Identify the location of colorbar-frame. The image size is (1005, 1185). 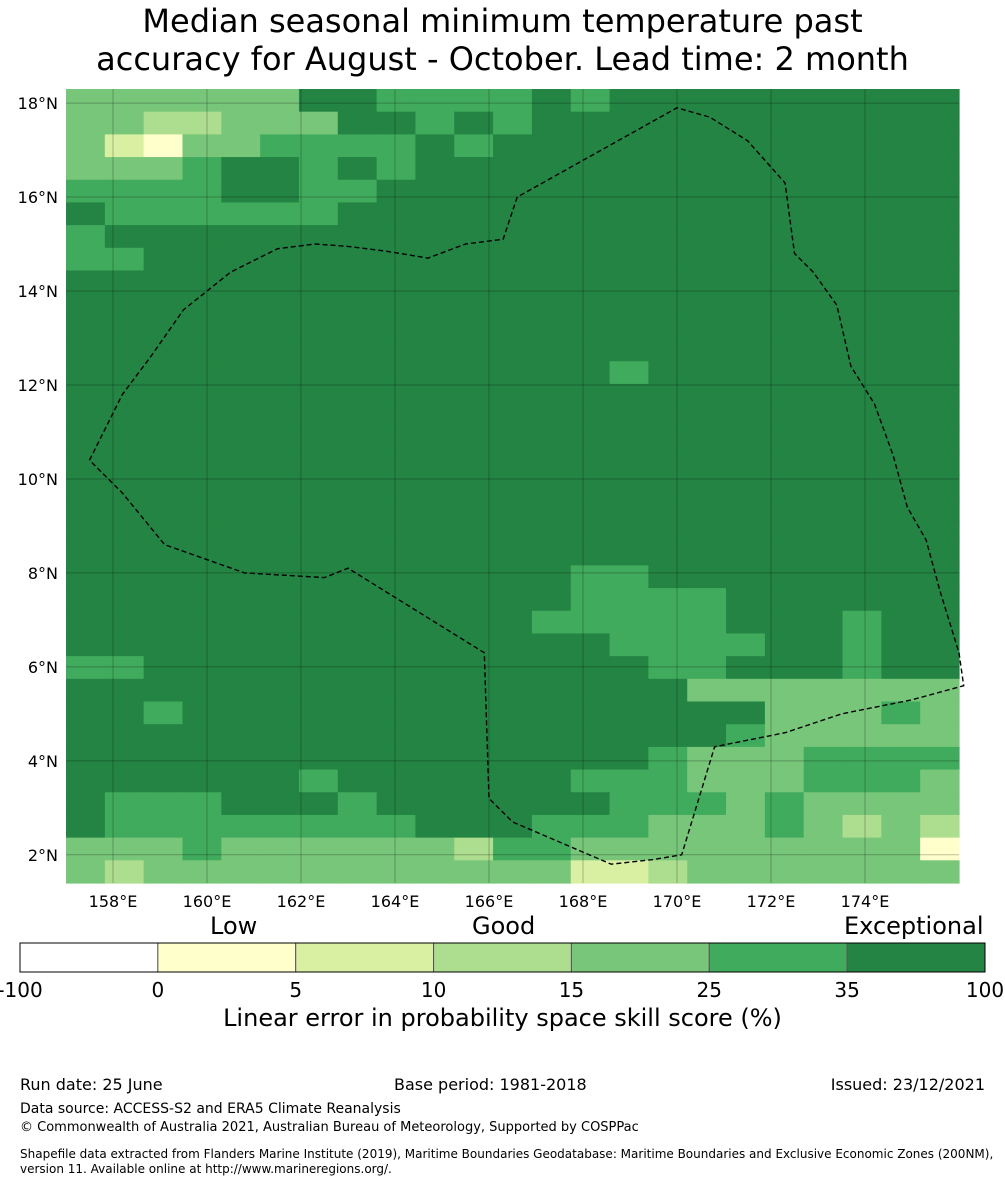
(502, 957).